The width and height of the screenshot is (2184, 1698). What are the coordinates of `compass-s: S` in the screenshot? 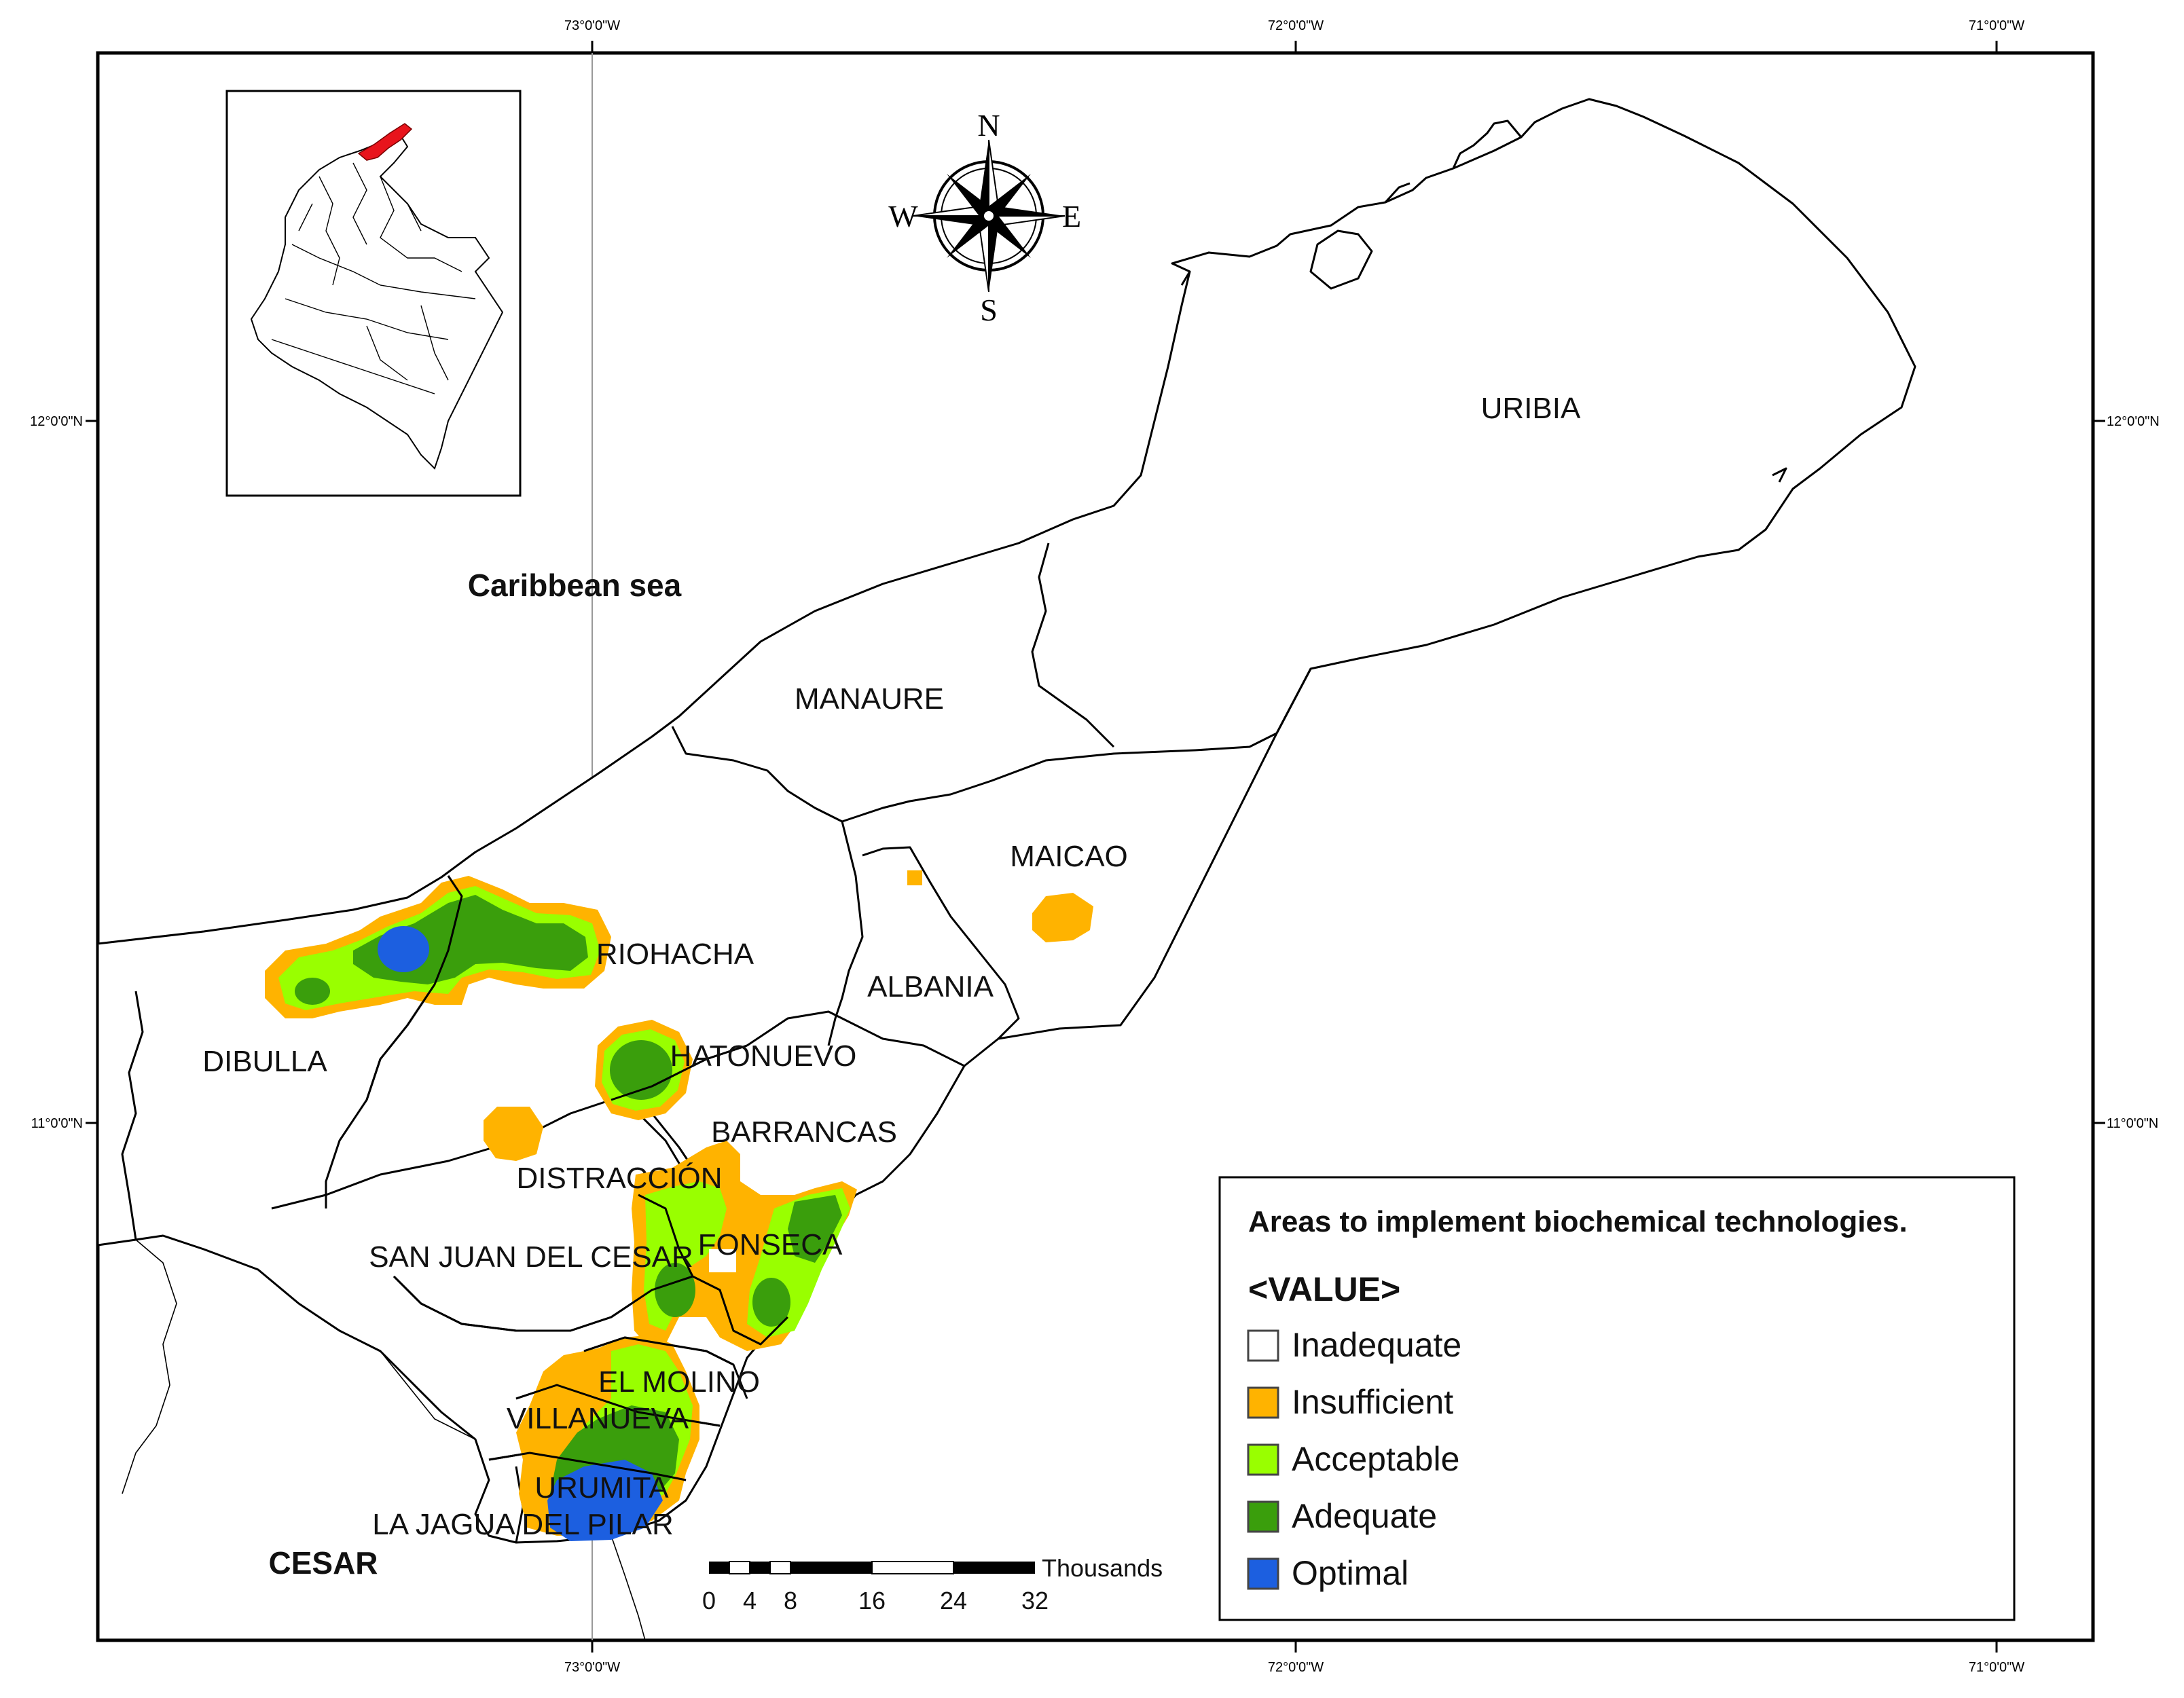 It's located at (989, 310).